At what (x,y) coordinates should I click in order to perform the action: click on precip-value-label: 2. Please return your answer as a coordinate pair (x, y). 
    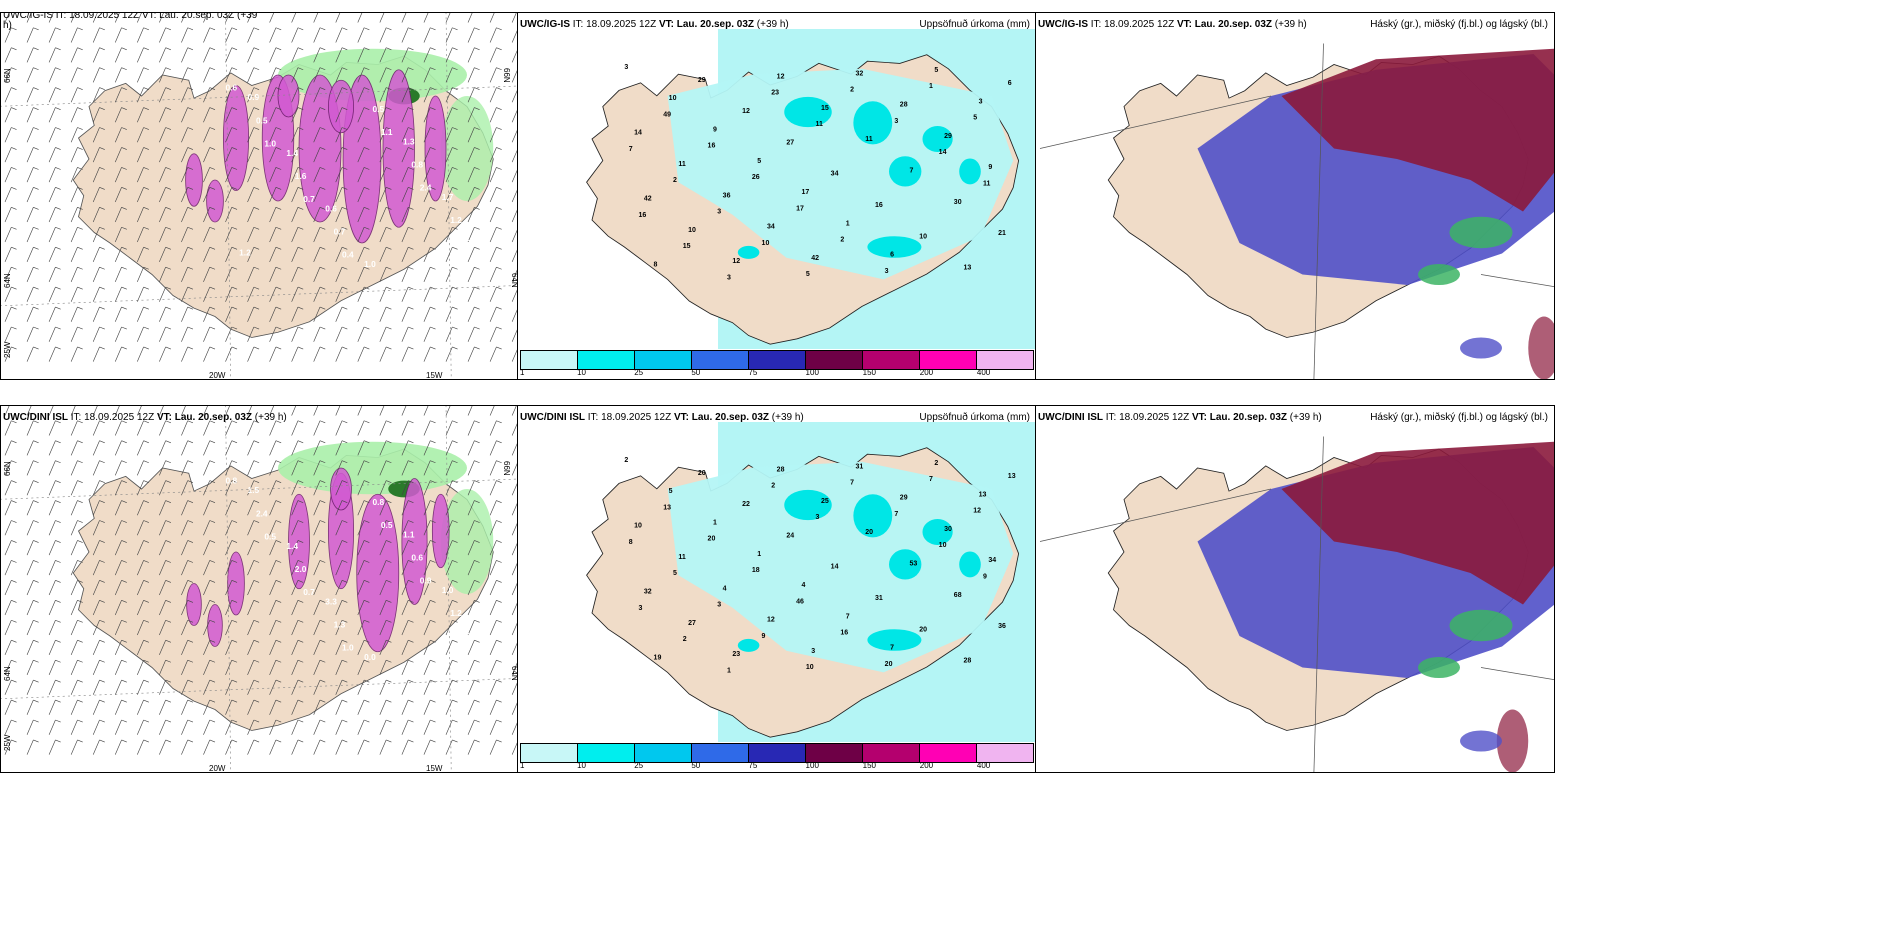
    Looking at the image, I should click on (685, 639).